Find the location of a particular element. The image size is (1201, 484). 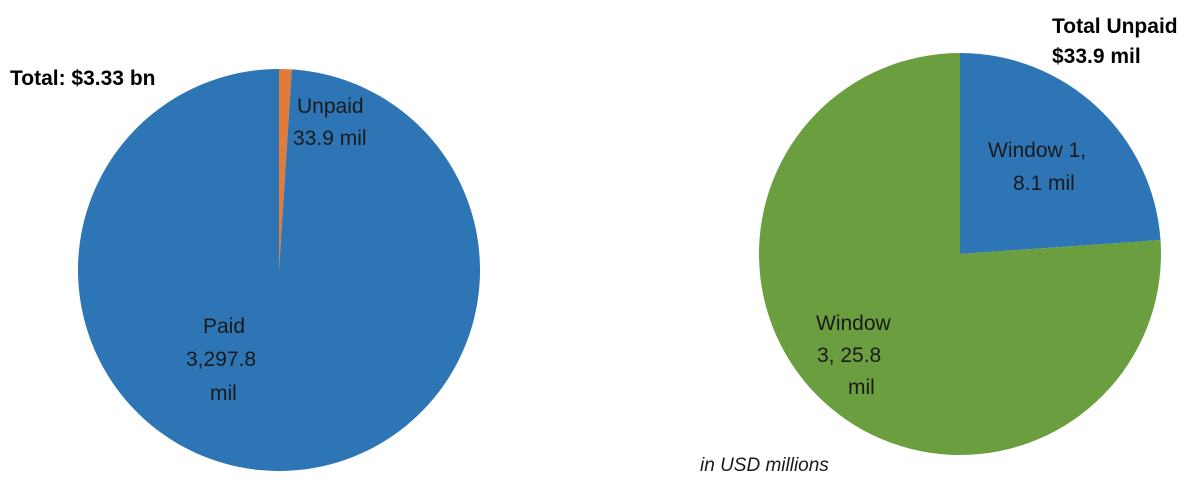

pie2-title-line-2: $33.9 mil is located at coordinates (1096, 56).